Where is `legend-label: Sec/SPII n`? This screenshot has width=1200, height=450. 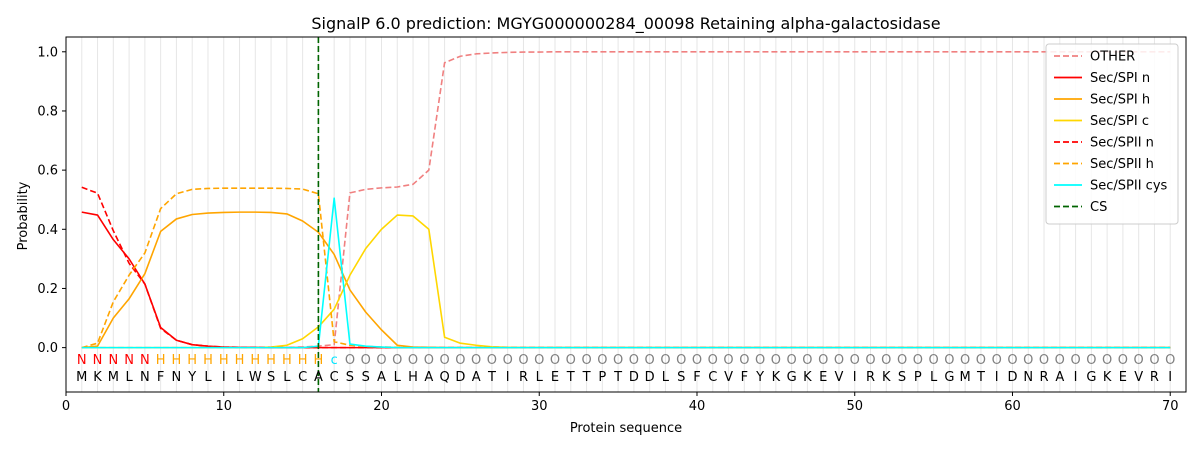
legend-label: Sec/SPII n is located at coordinates (1122, 143).